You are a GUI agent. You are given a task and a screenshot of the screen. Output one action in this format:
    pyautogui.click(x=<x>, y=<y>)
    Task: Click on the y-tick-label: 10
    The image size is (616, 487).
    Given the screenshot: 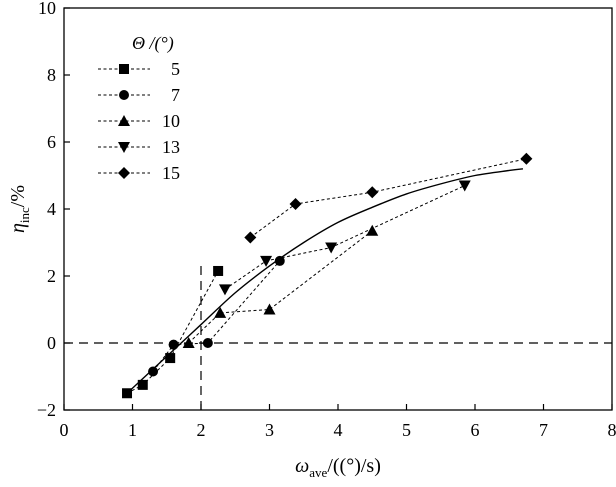 What is the action you would take?
    pyautogui.click(x=47, y=9)
    